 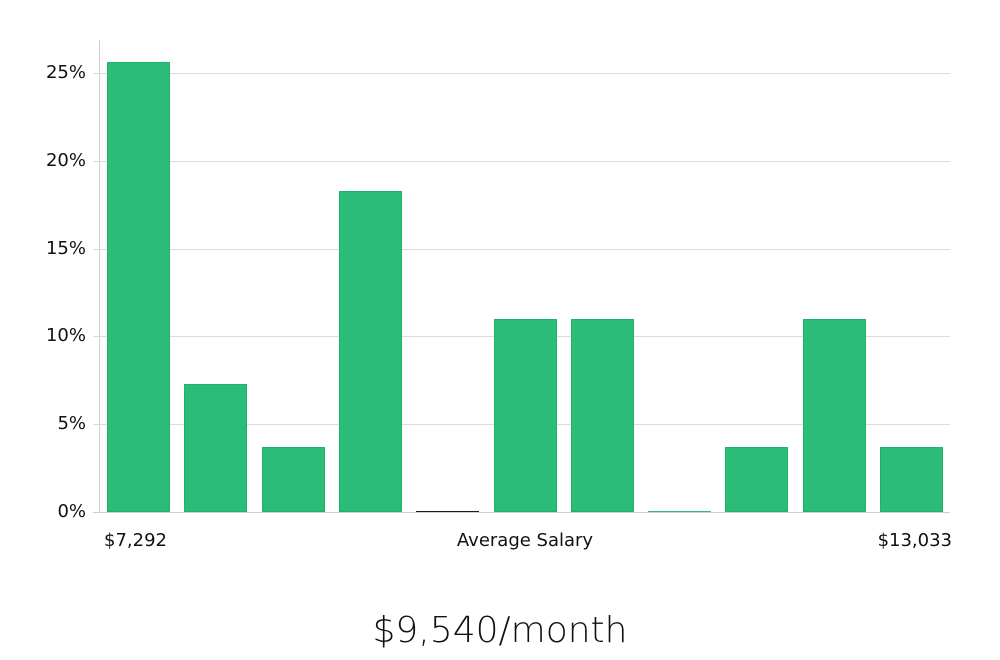 What do you see at coordinates (65, 72) in the screenshot?
I see `y-tick-label: 25%` at bounding box center [65, 72].